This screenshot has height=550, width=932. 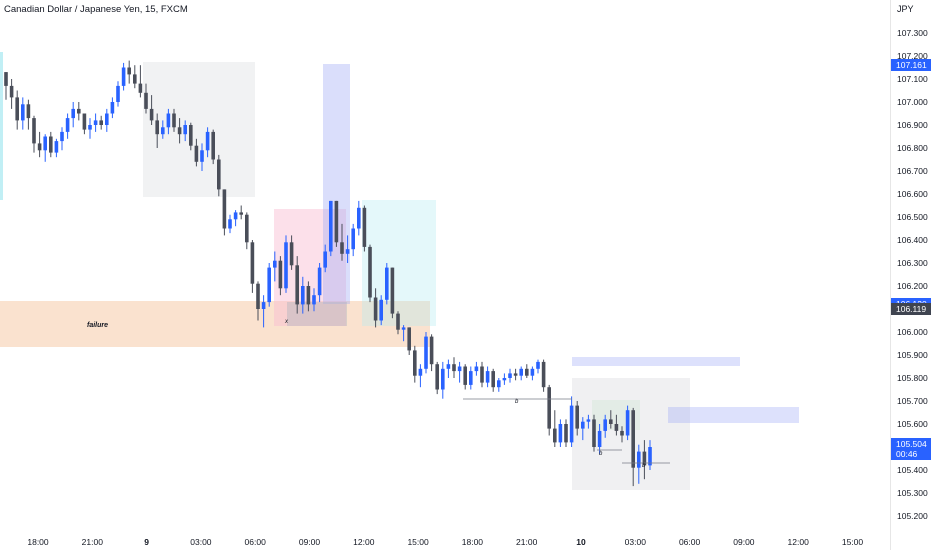 I want to click on price-tag-alert: 107.161, so click(x=911, y=64).